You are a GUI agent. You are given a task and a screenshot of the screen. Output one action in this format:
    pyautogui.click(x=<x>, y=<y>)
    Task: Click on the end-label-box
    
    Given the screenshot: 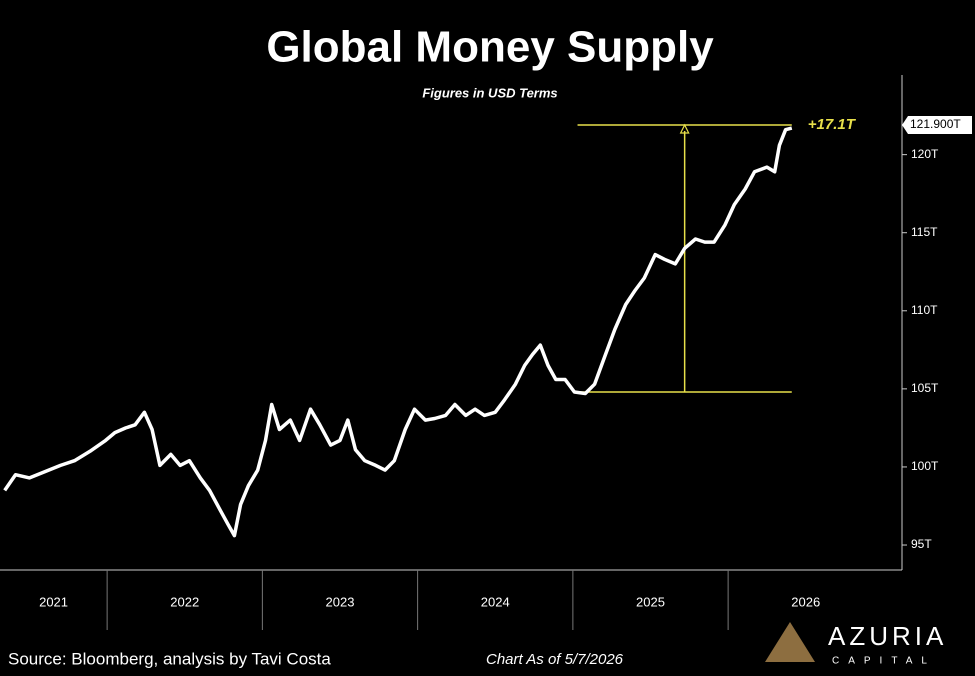 What is the action you would take?
    pyautogui.click(x=937, y=124)
    